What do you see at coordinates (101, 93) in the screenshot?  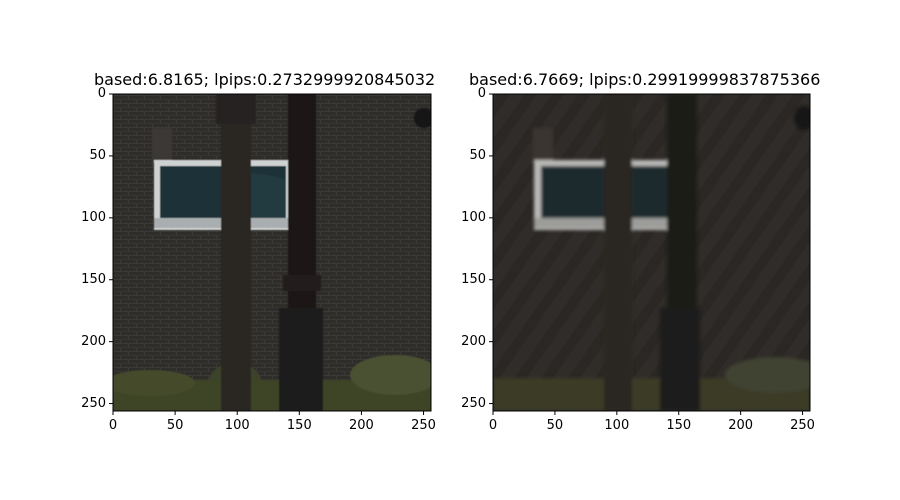 I see `left-y-tick-label: 0` at bounding box center [101, 93].